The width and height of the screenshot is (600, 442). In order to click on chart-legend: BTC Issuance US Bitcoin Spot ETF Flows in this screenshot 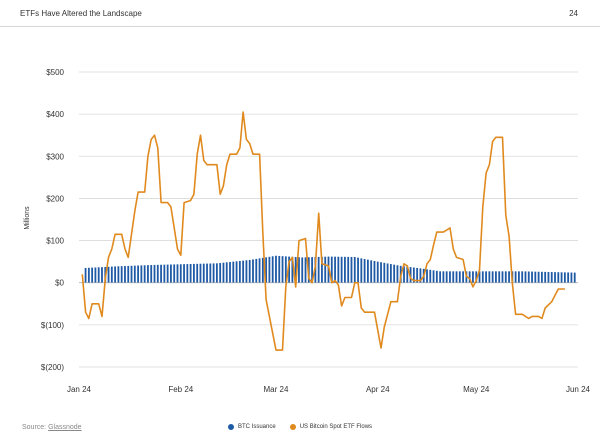, I will do `click(300, 427)`.